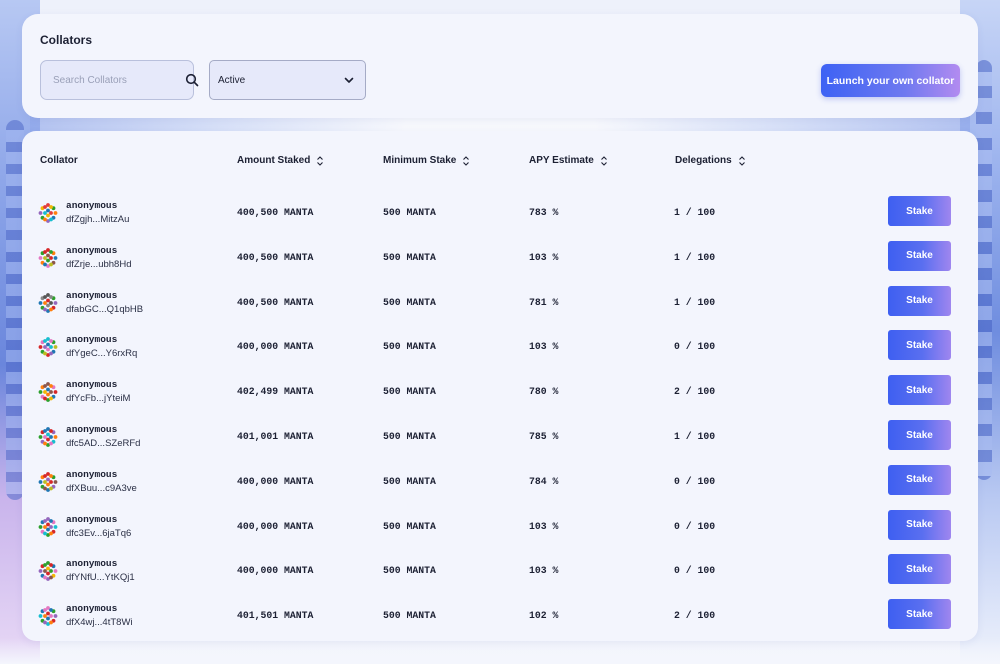  I want to click on apy-estimate-cell: 785 %, so click(544, 436).